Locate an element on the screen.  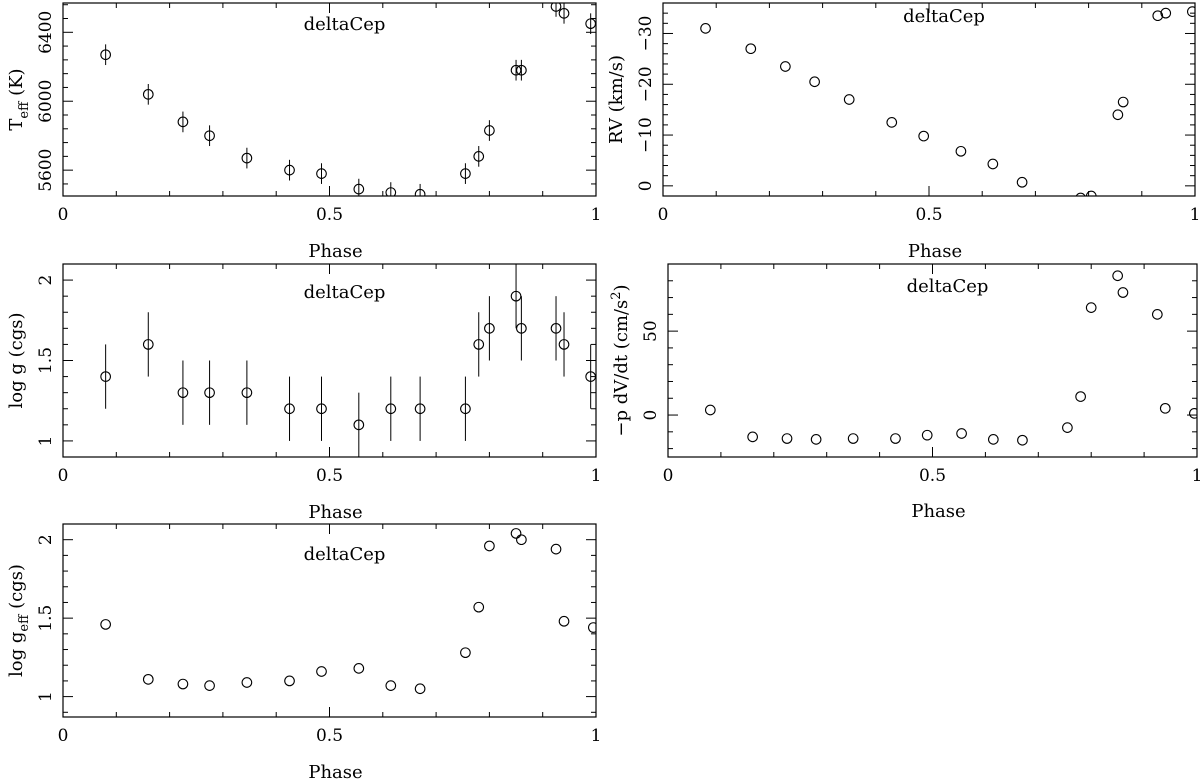
y-tick-label: −10 is located at coordinates (646, 135).